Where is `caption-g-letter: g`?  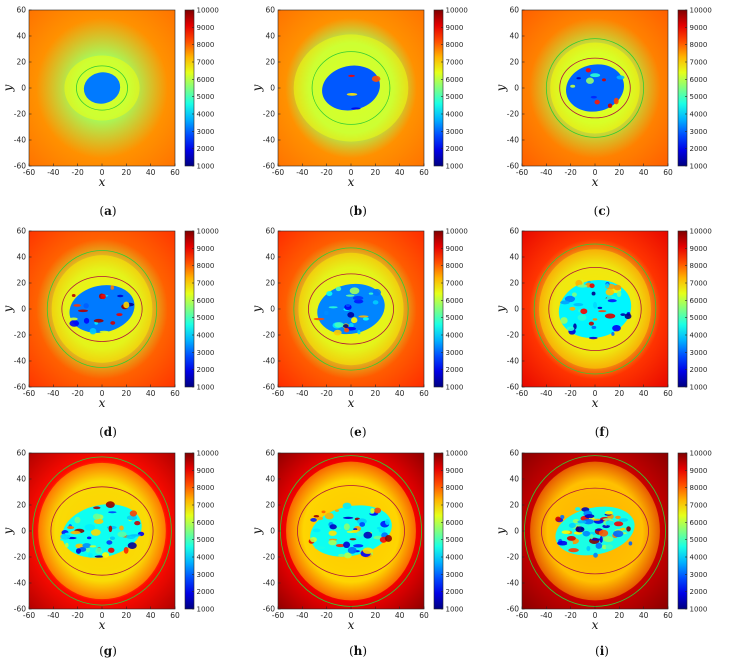
caption-g-letter: g is located at coordinates (108, 651).